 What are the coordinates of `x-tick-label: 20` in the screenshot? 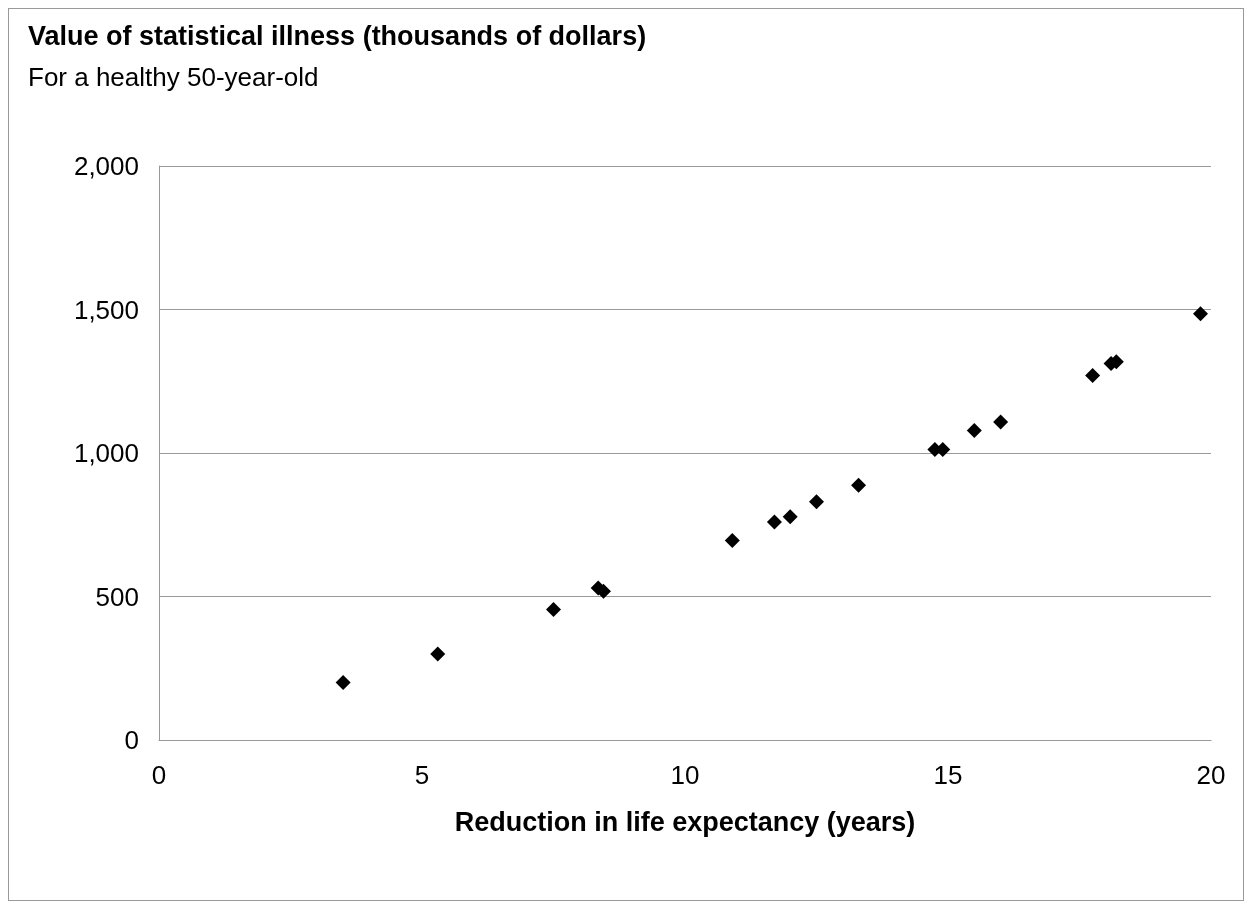 It's located at (1211, 775).